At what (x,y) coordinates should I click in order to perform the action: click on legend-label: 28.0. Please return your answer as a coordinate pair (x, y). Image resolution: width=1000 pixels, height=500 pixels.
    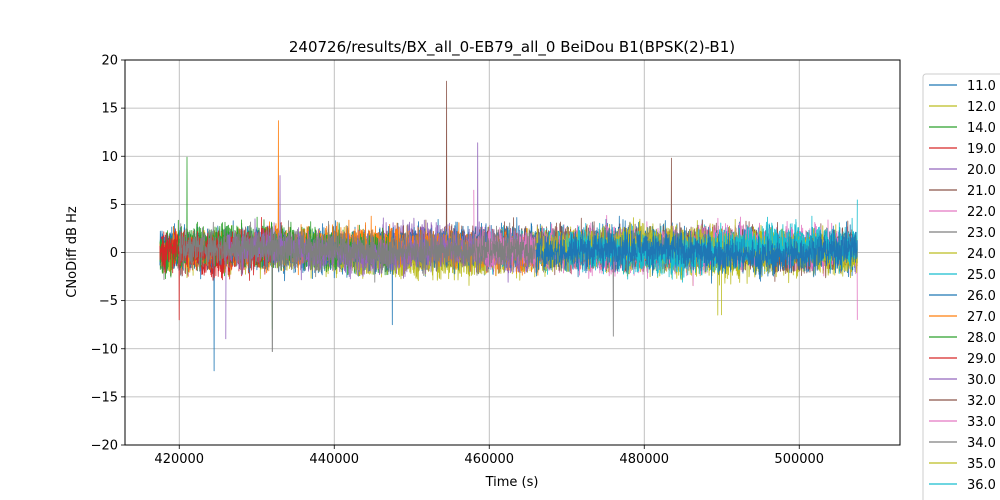
    Looking at the image, I should click on (981, 338).